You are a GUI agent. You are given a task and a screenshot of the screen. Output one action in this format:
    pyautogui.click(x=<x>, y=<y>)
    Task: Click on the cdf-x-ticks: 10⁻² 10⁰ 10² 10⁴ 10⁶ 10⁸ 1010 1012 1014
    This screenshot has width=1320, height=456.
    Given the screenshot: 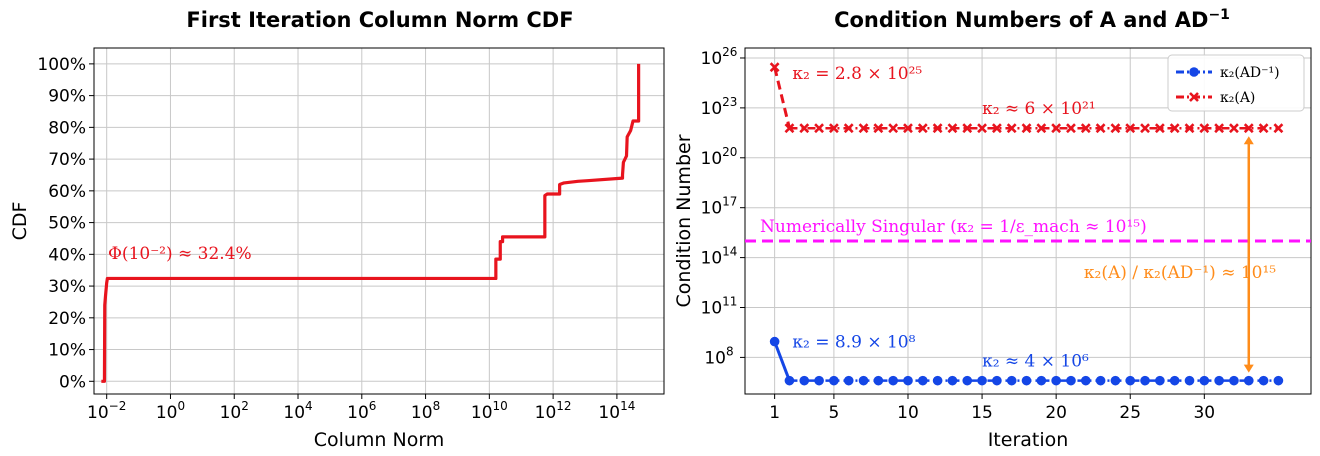 What is the action you would take?
    pyautogui.click(x=361, y=408)
    